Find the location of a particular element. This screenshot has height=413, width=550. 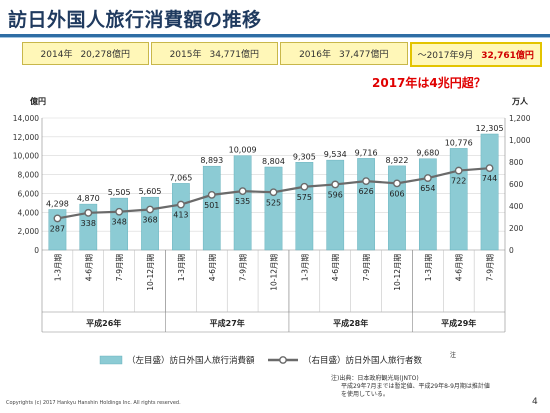

left-tick-label: 12,000 is located at coordinates (26, 137).